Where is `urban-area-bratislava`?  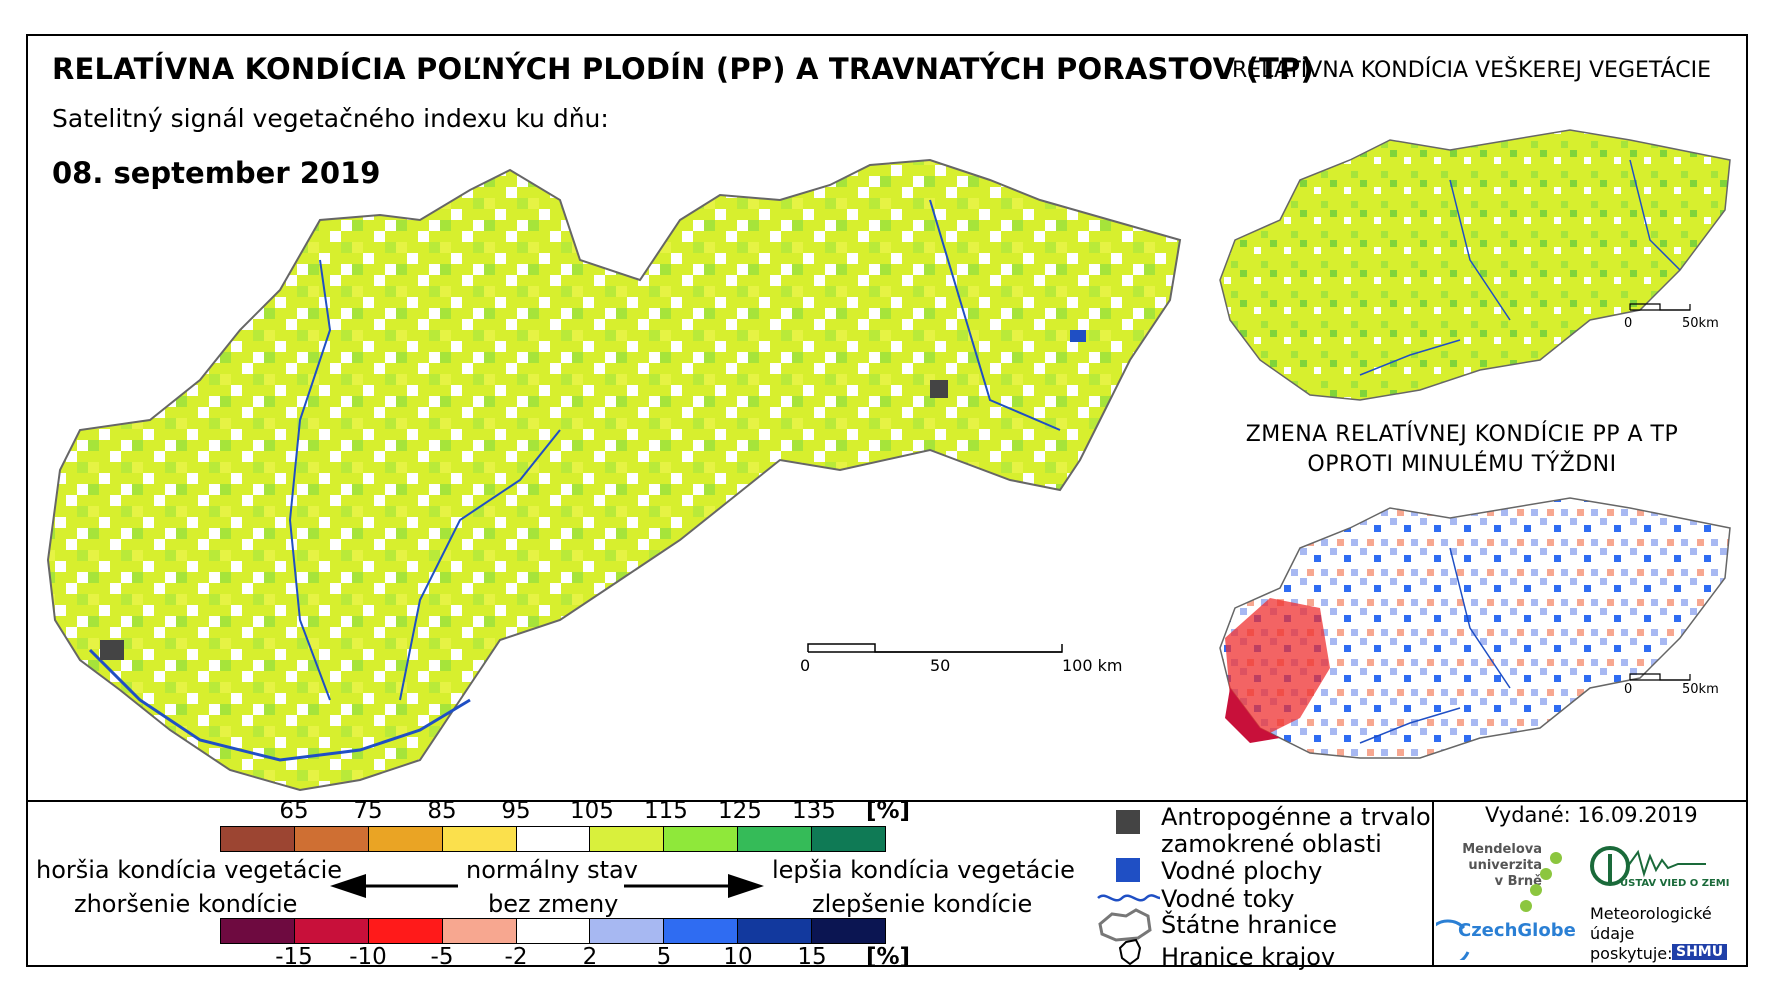
urban-area-bratislava is located at coordinates (112, 650).